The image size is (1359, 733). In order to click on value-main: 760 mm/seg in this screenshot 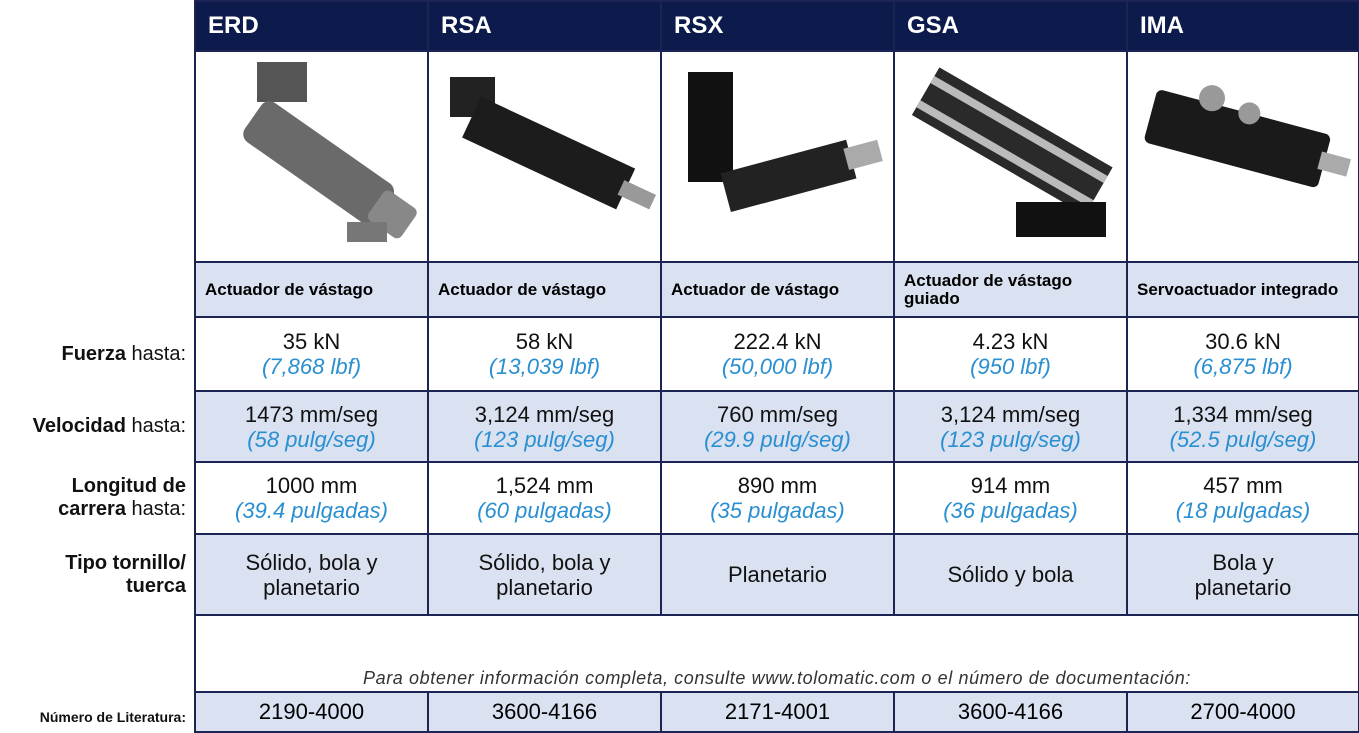, I will do `click(777, 414)`.